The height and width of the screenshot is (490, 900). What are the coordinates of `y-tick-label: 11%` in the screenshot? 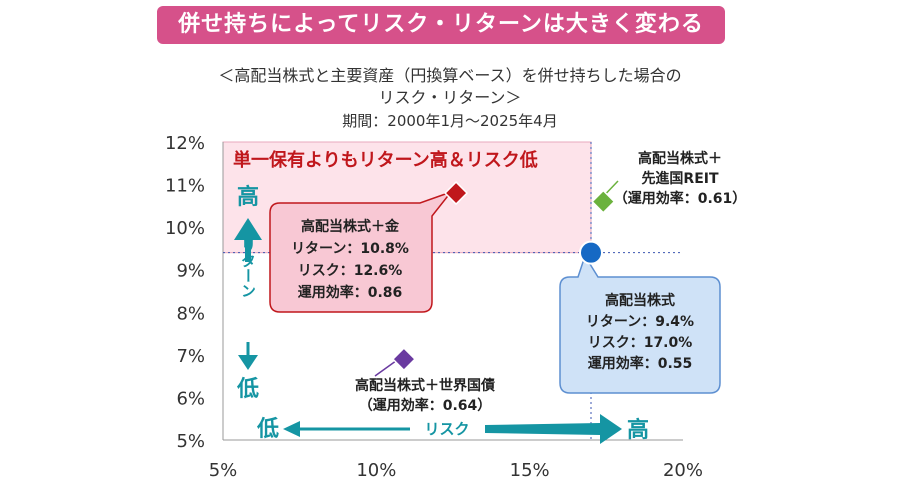 It's located at (185, 186).